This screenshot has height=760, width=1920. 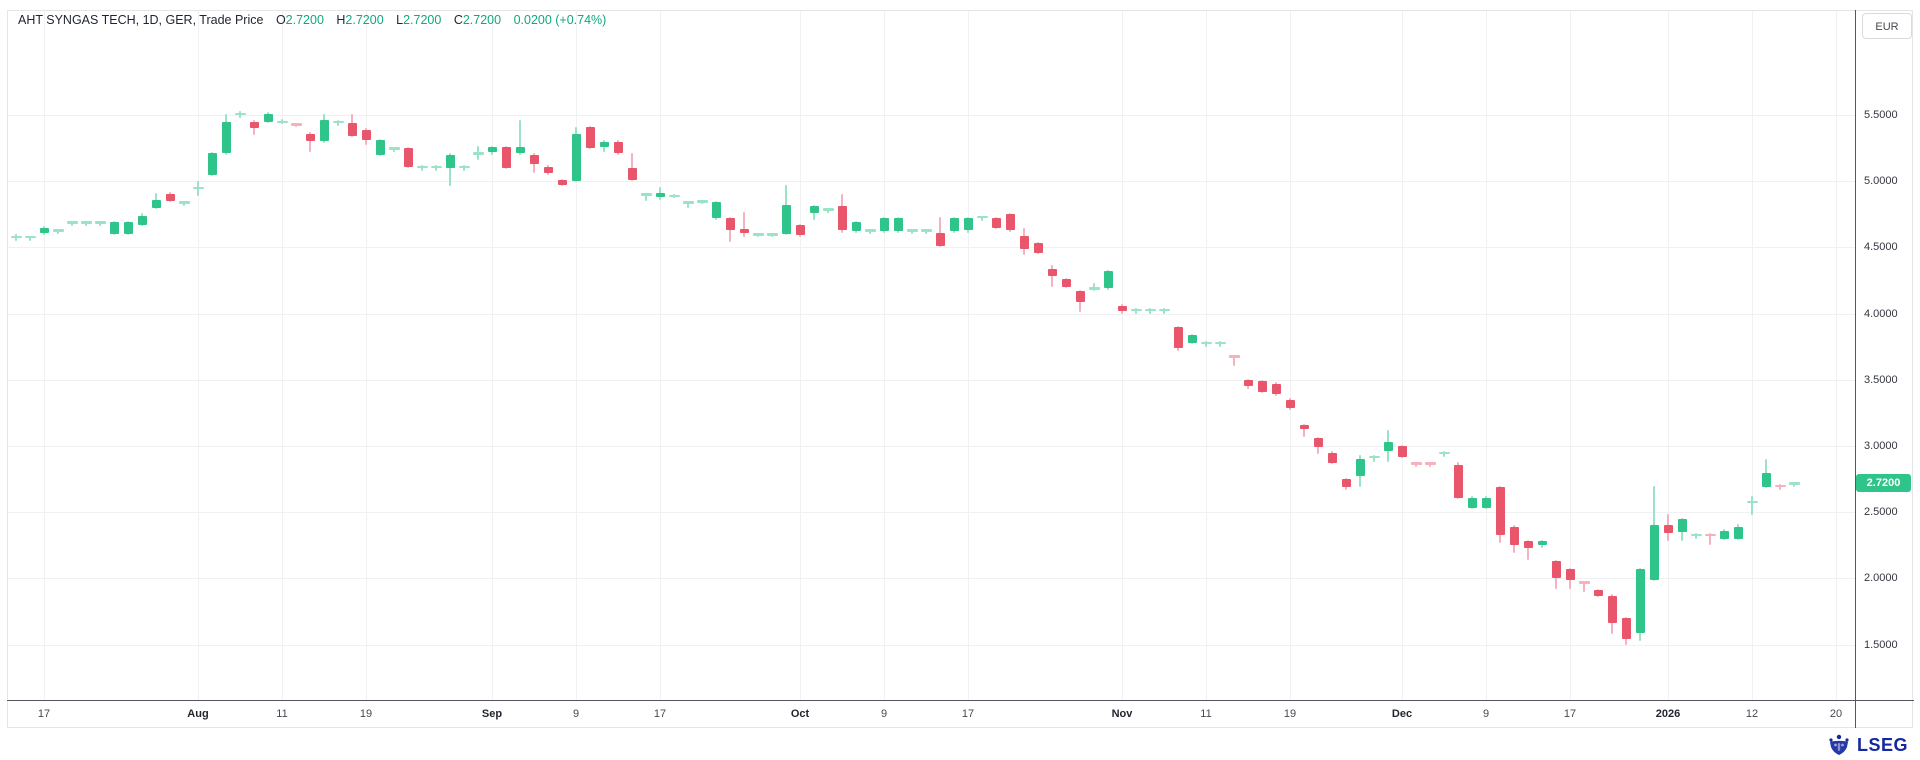 I want to click on price-axis-separator, so click(x=1855, y=369).